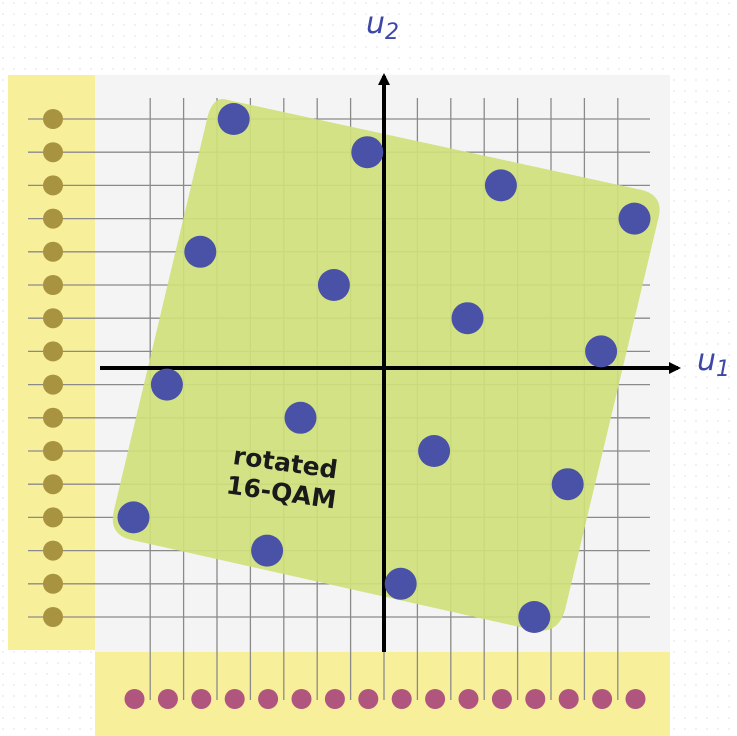 This screenshot has width=737, height=736. What do you see at coordinates (382, 25) in the screenshot?
I see `u2-axis-label: u2` at bounding box center [382, 25].